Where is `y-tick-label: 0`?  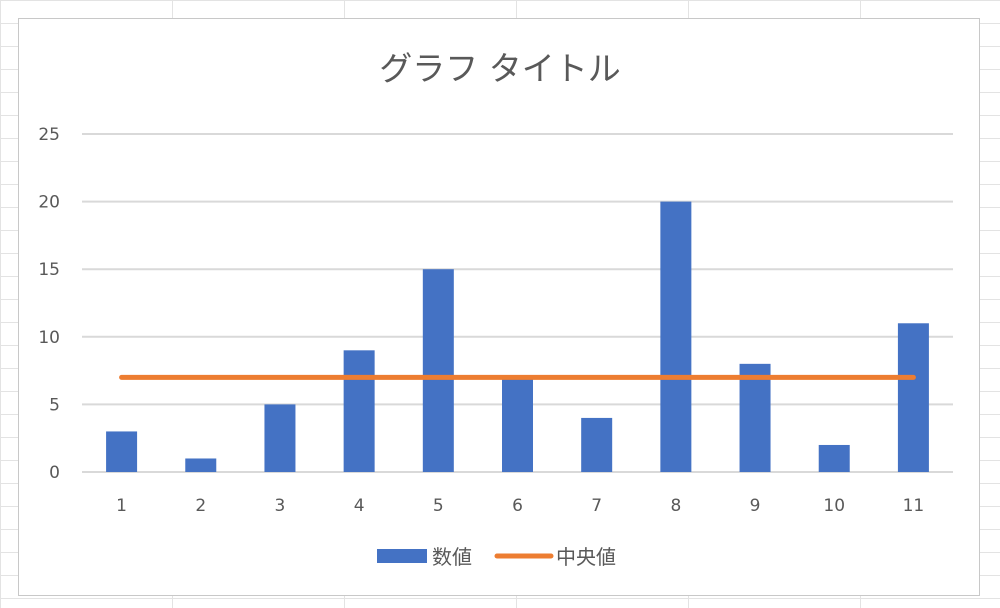 y-tick-label: 0 is located at coordinates (54, 473).